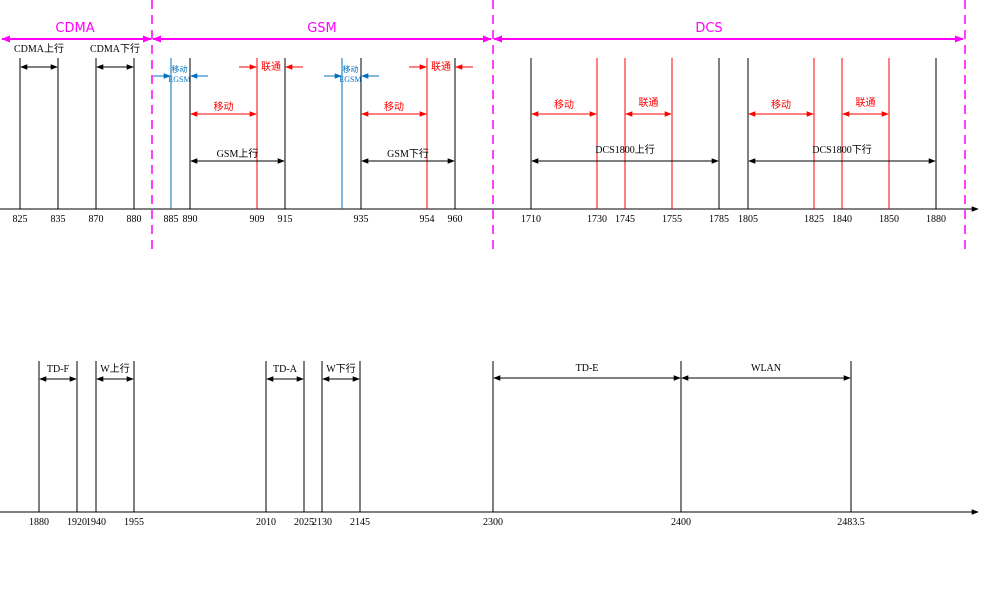 The image size is (984, 603). Describe the element at coordinates (257, 219) in the screenshot. I see `tick-label: 909` at that location.